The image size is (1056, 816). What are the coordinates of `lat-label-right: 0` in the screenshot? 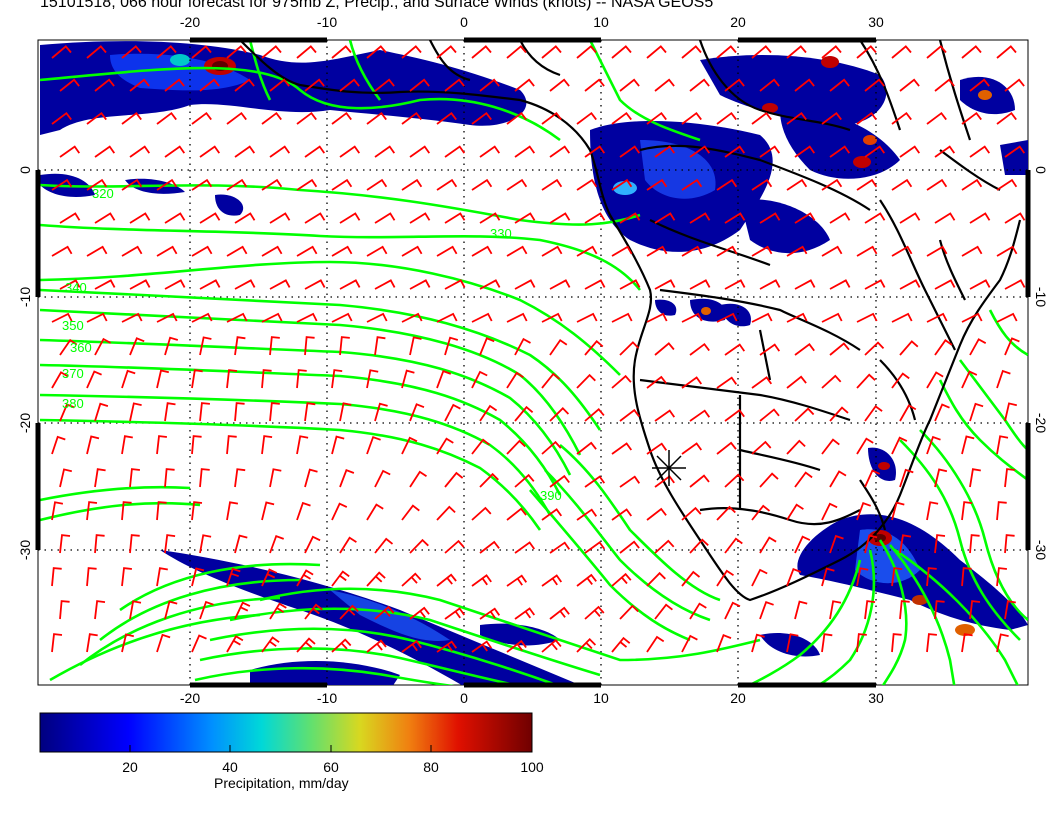 It's located at (1041, 170).